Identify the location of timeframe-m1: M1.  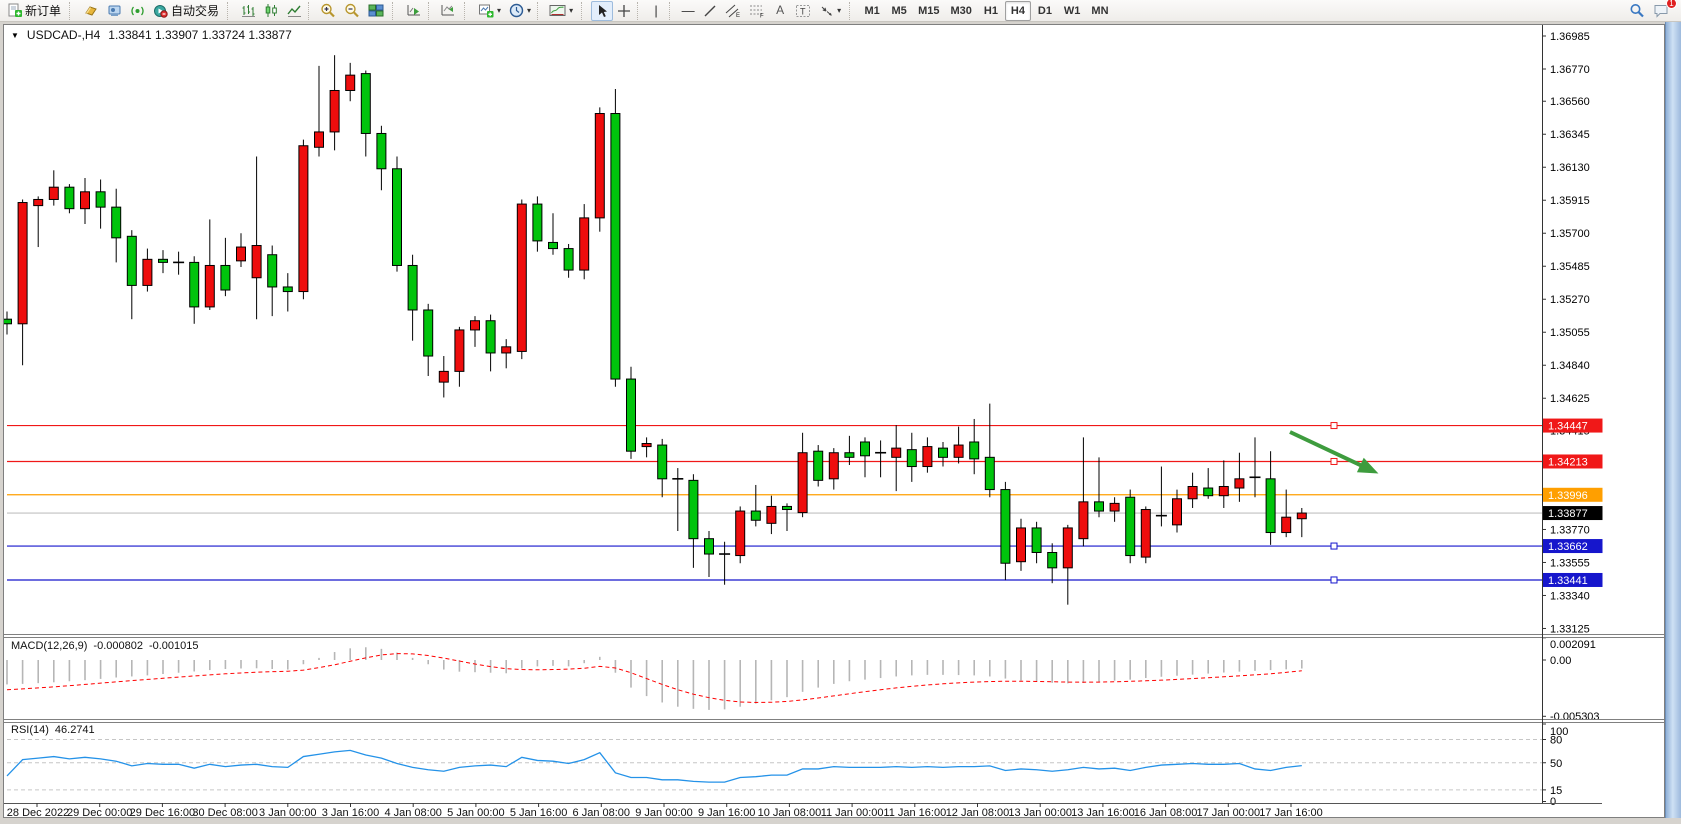
(872, 11).